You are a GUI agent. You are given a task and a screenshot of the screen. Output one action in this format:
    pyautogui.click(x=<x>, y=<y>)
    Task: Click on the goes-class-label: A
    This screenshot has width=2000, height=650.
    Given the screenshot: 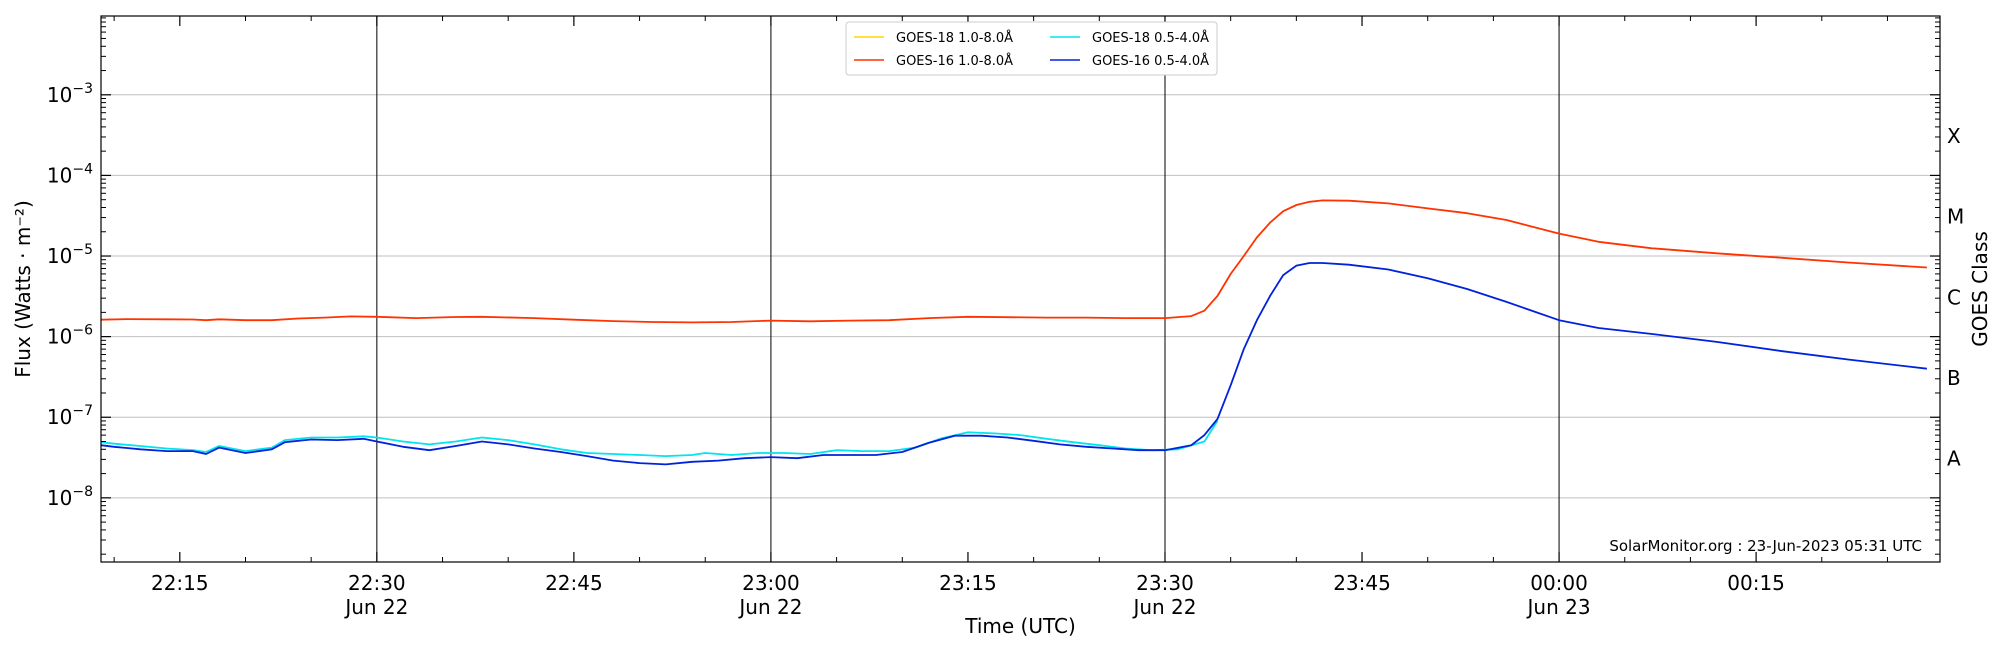 What is the action you would take?
    pyautogui.click(x=1954, y=459)
    